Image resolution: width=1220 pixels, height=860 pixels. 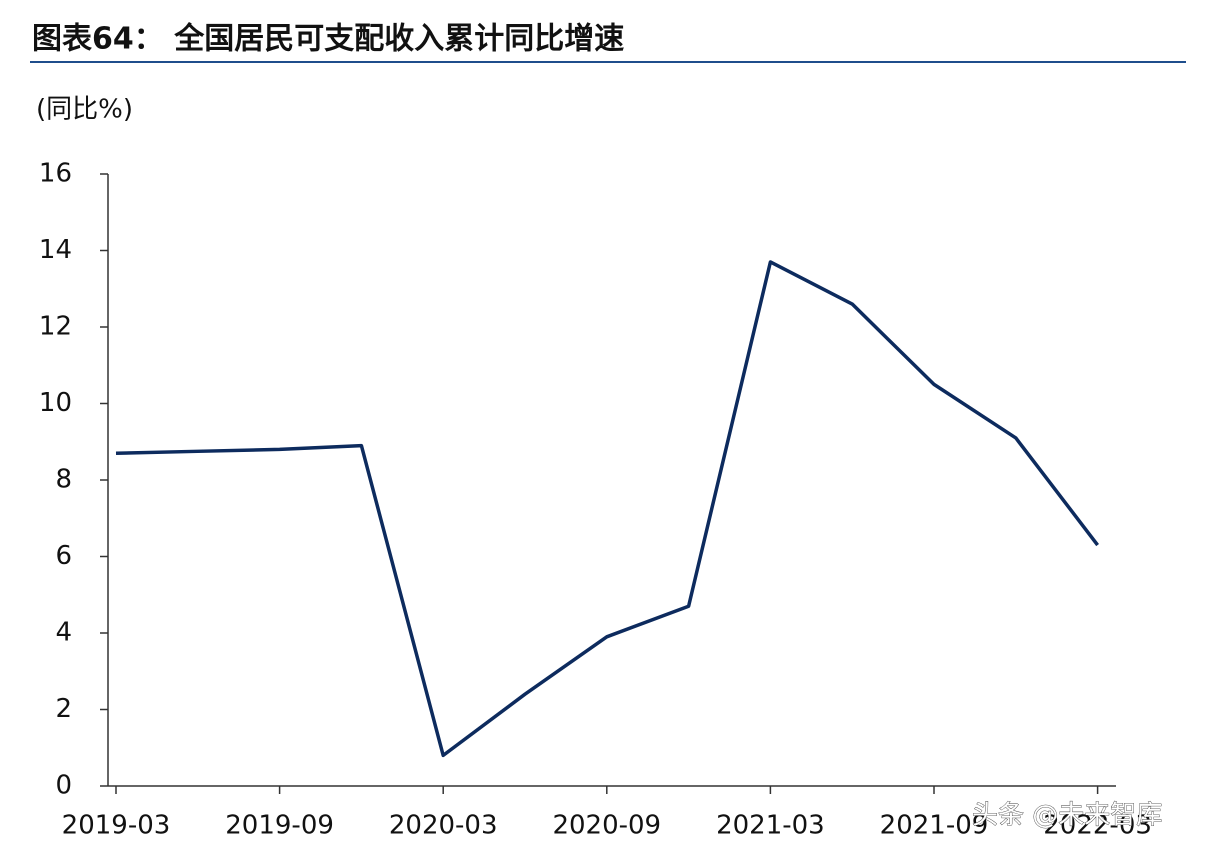 I want to click on x-tick-label: 2022-03, so click(x=1097, y=826).